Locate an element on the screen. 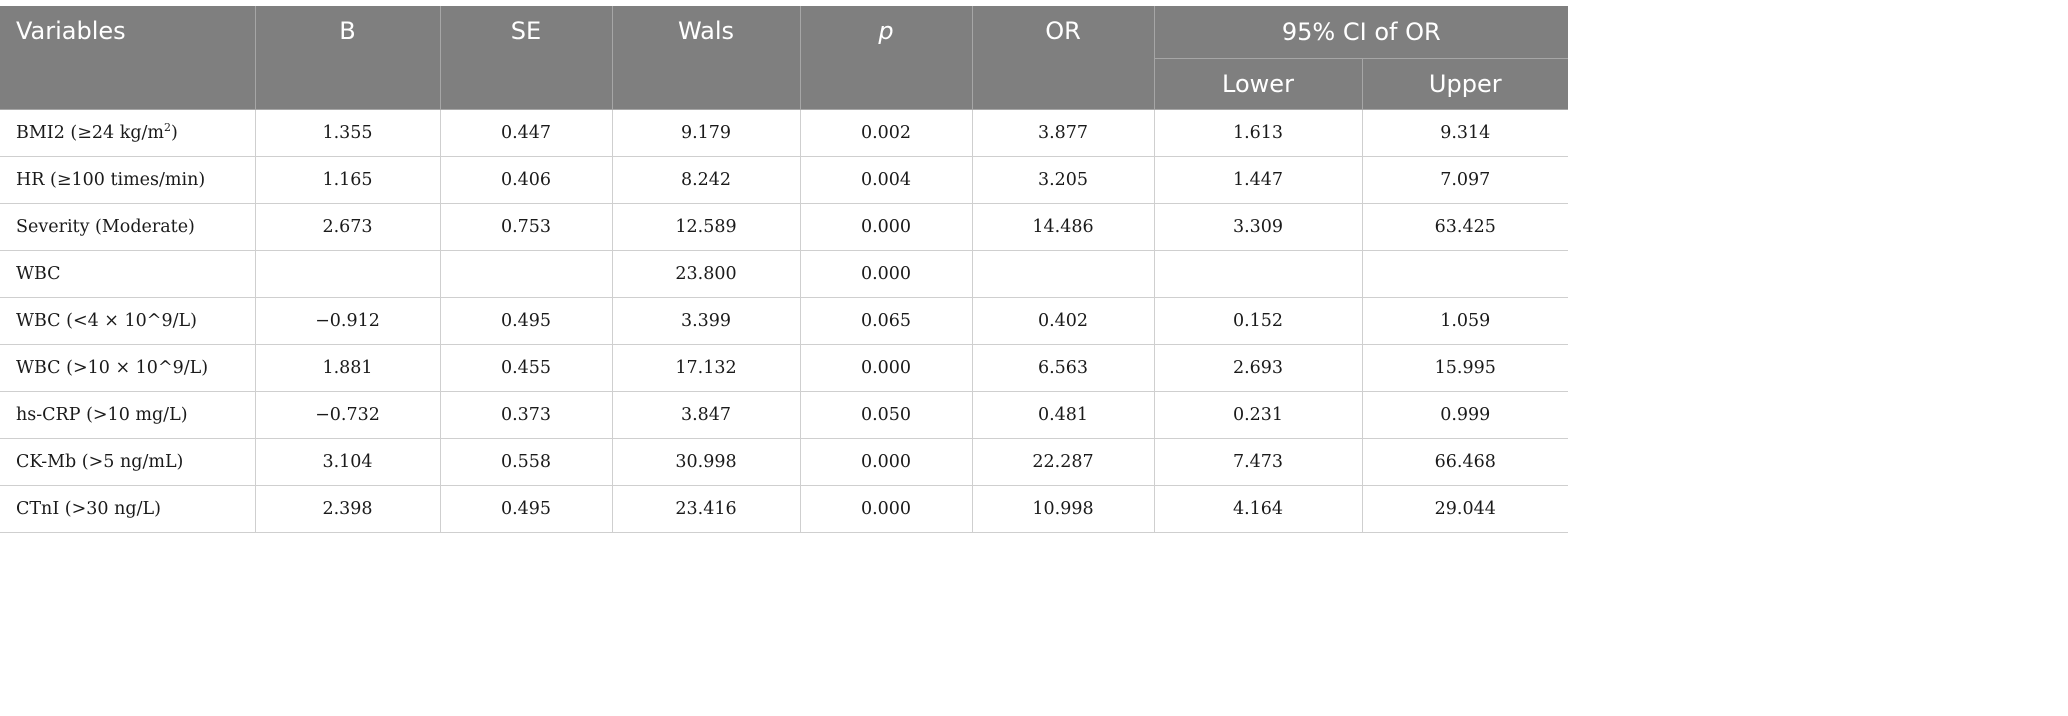 The image size is (2068, 716). wals-cell: 12.589 is located at coordinates (706, 227).